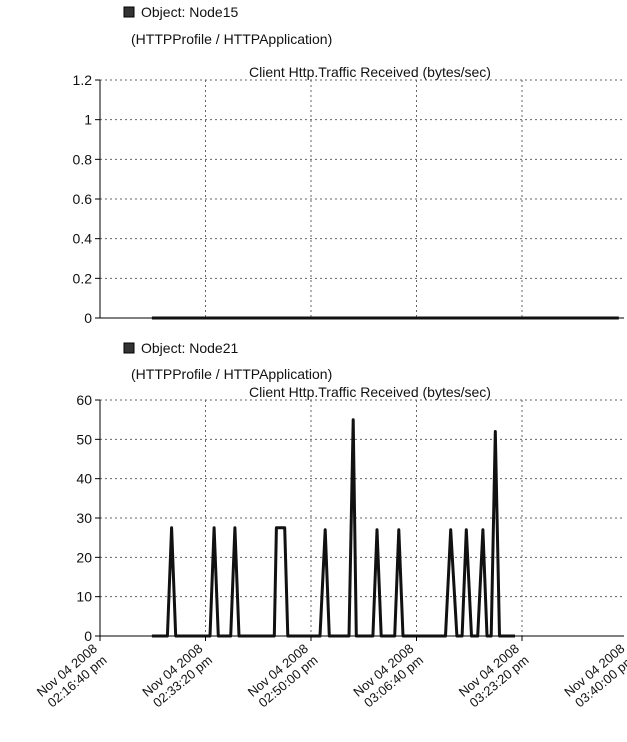 Image resolution: width=627 pixels, height=742 pixels. I want to click on y-tick-label: 0.6, so click(83, 199).